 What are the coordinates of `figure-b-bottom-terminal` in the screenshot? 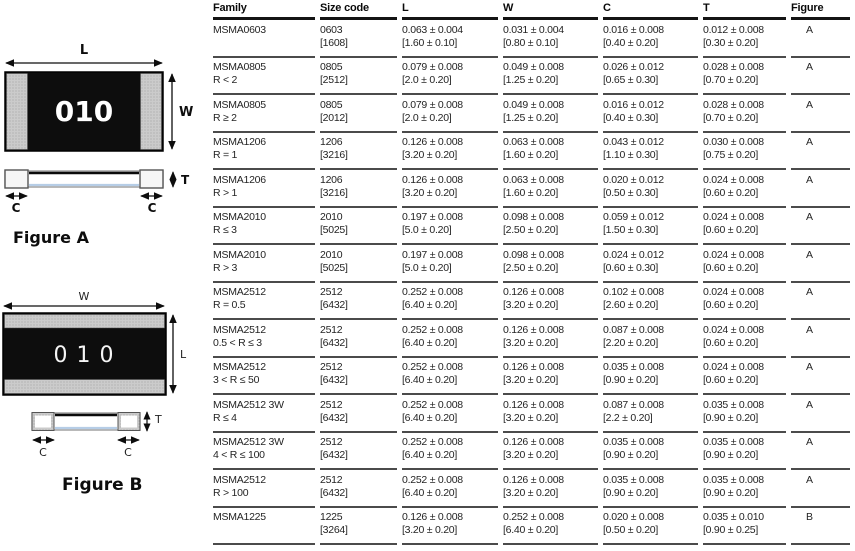 It's located at (84, 386).